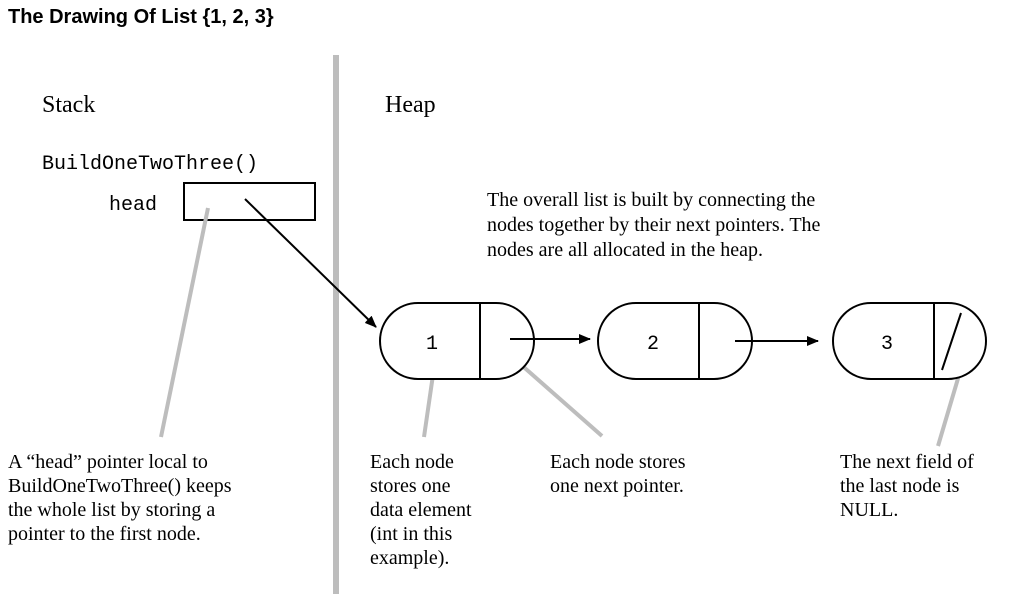  I want to click on annotation-line: one next pointer., so click(617, 486).